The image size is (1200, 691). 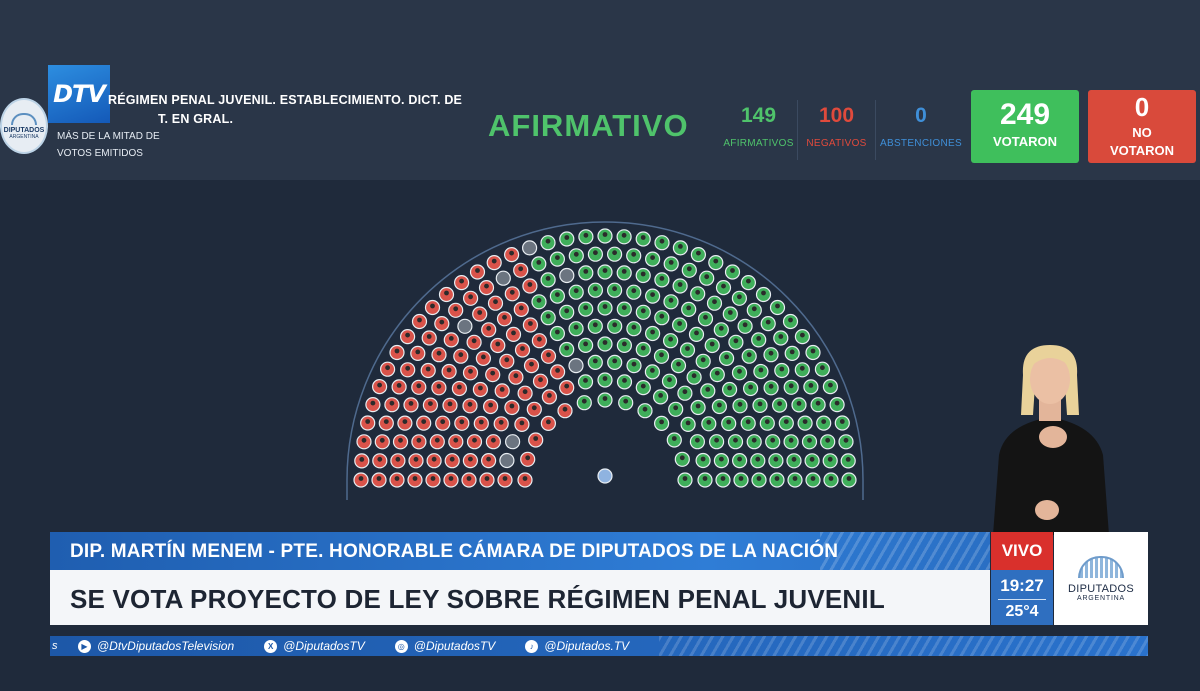 What do you see at coordinates (921, 115) in the screenshot?
I see `abstention-number: 0` at bounding box center [921, 115].